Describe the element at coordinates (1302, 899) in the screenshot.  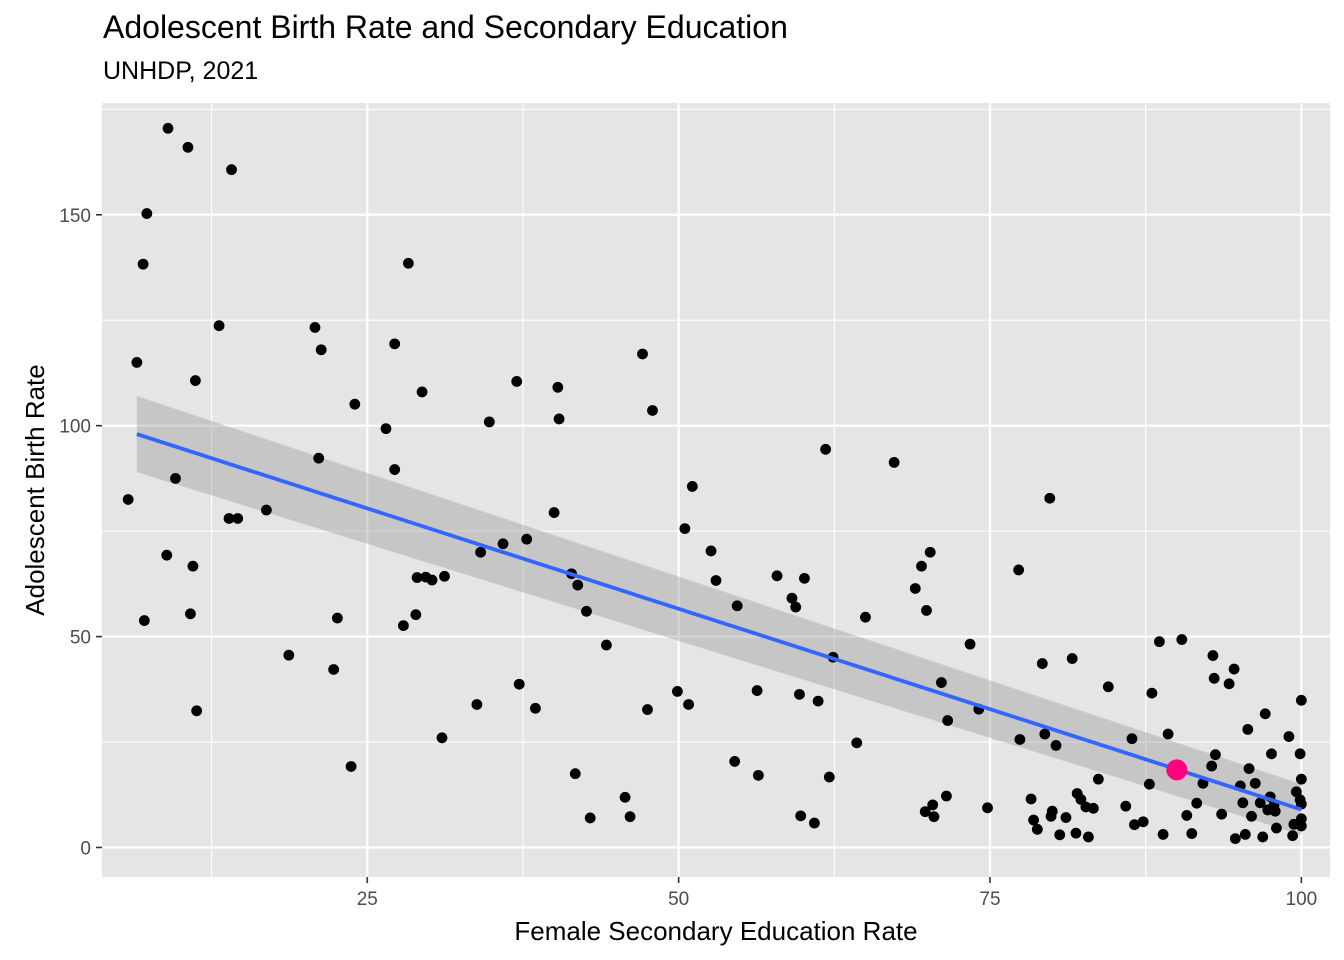
I see `x-tick-label: 100` at that location.